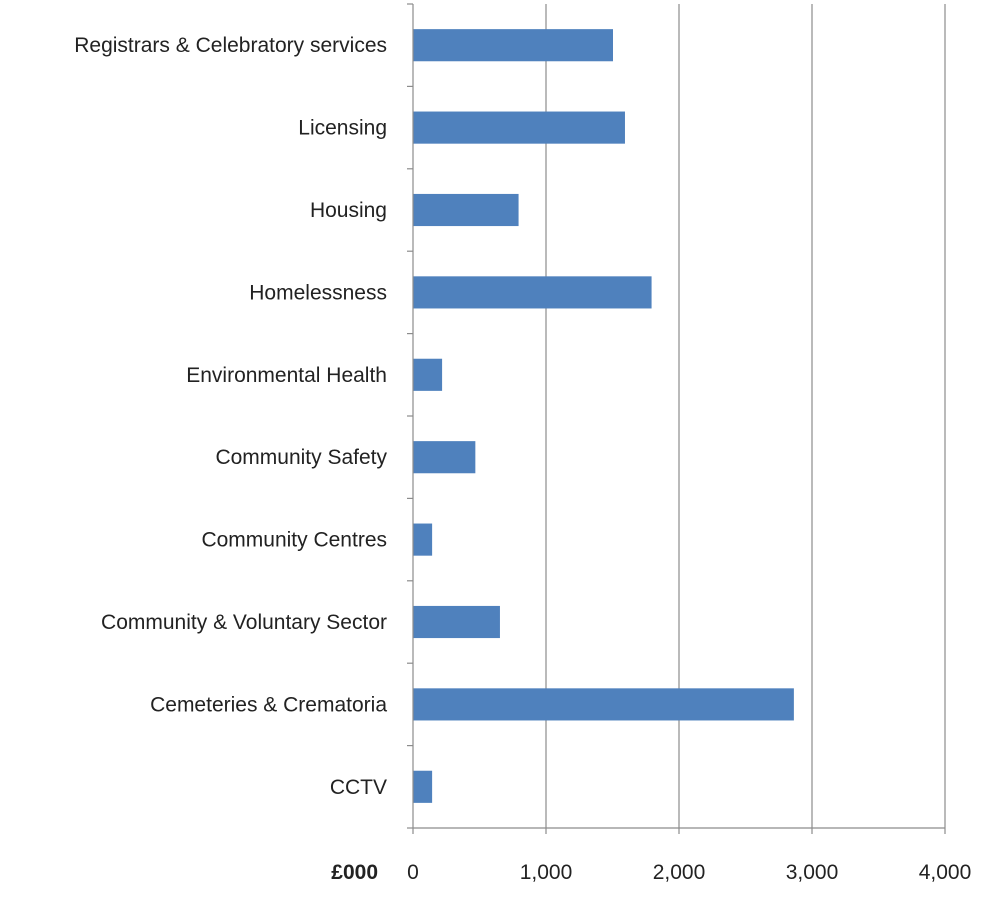 This screenshot has height=898, width=994. I want to click on category-label: Registrars & Celebratory services, so click(230, 45).